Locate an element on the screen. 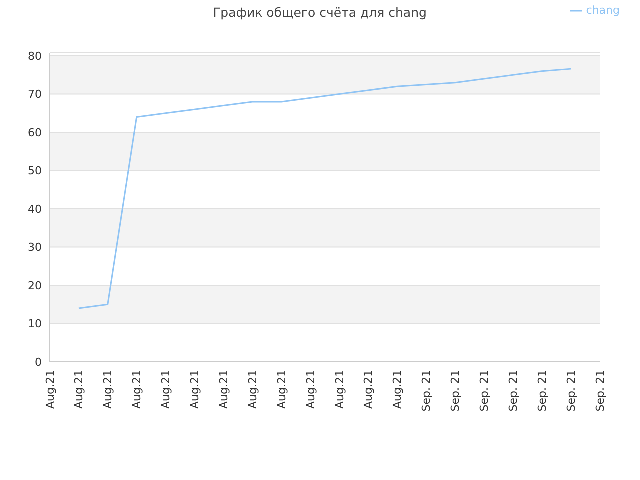 This screenshot has width=640, height=480. y-tick-label: 70 is located at coordinates (35, 95).